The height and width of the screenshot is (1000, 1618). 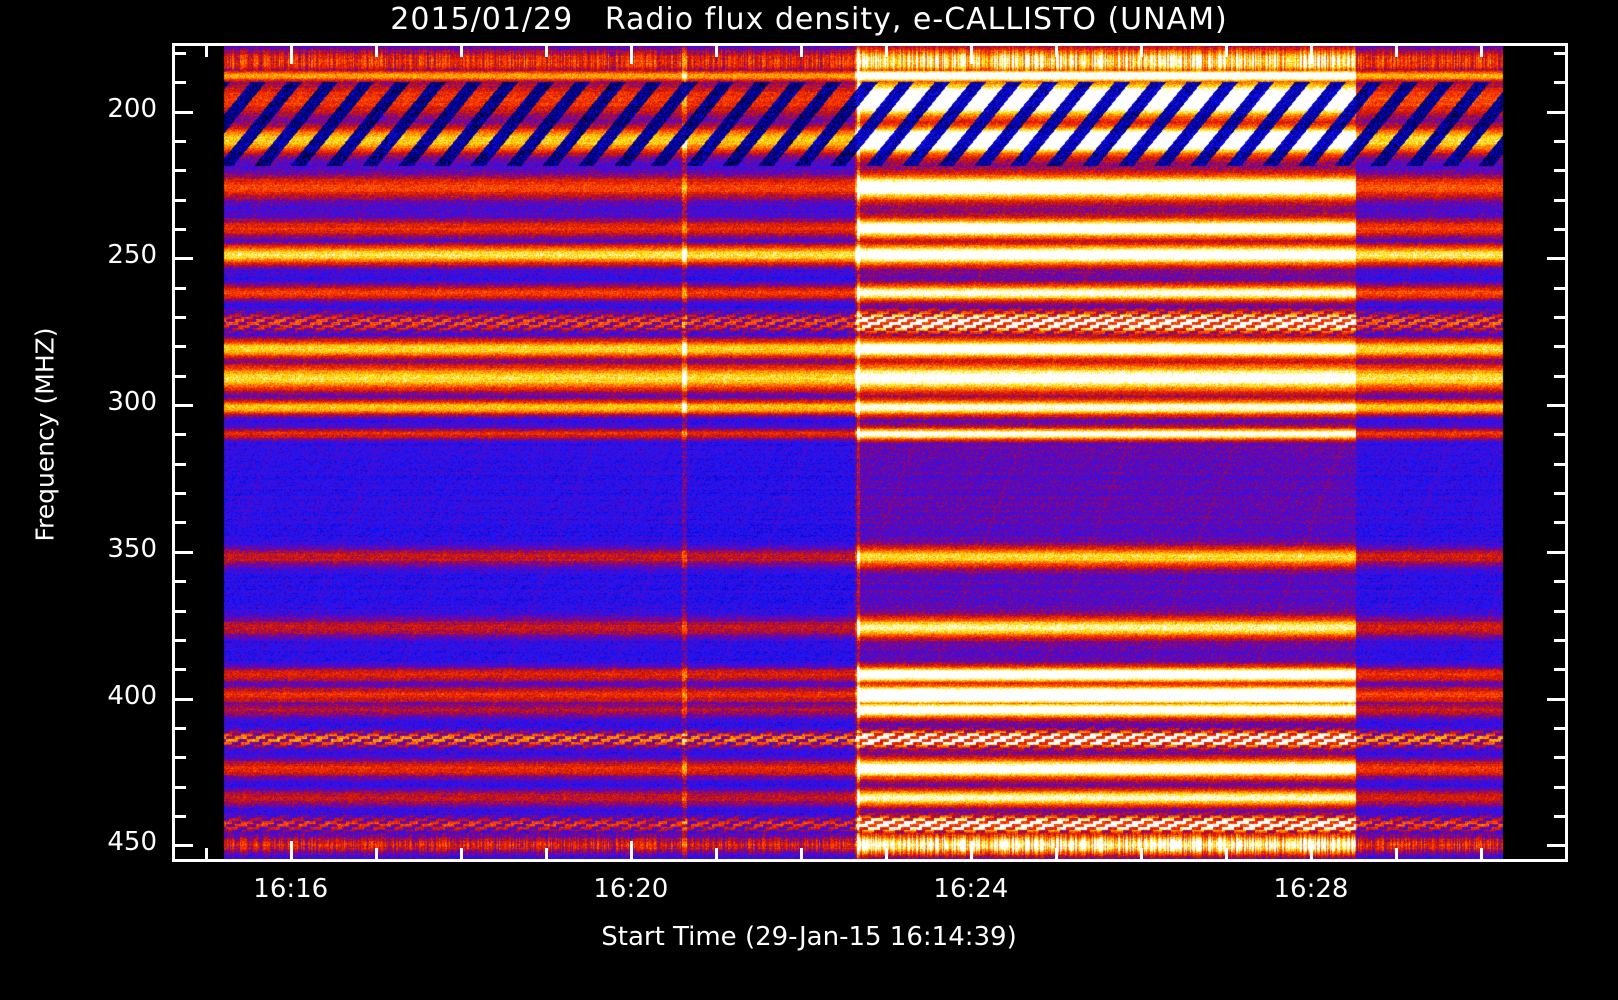 What do you see at coordinates (809, 937) in the screenshot?
I see `x-axis-title: Start Time (29-Jan-15 16:14:39)` at bounding box center [809, 937].